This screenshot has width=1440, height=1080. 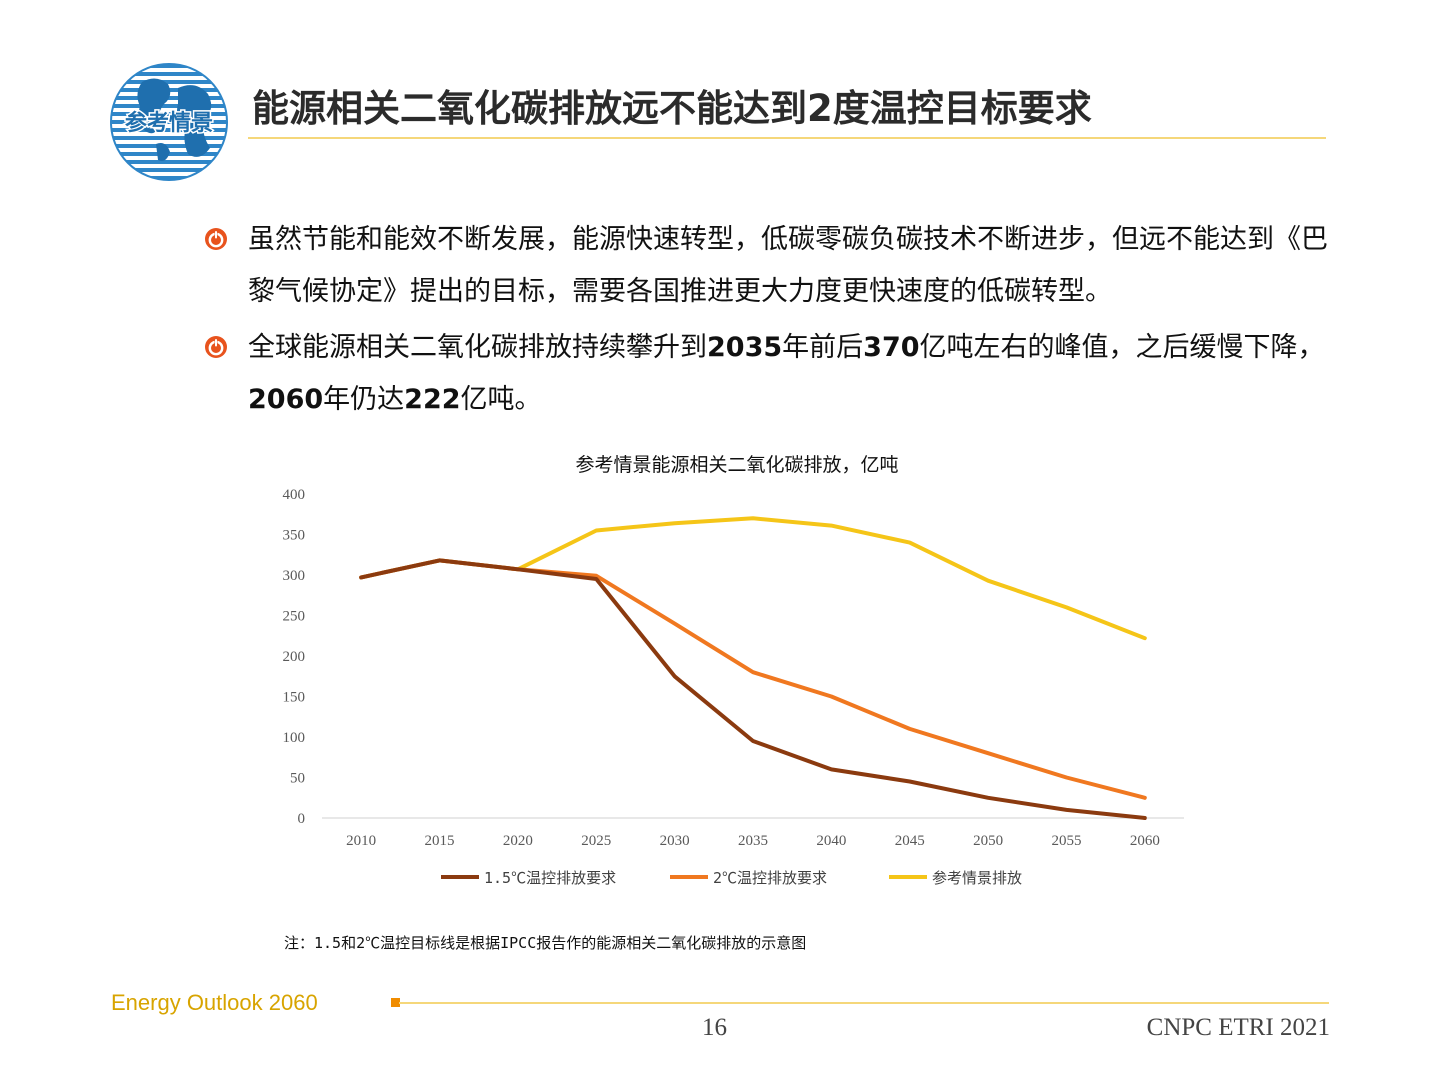 I want to click on chart-footnote: 注：1.5和2℃温控目标线是根据IPCC报告作的能源相关二氧化碳排放的示意图, so click(x=545, y=943).